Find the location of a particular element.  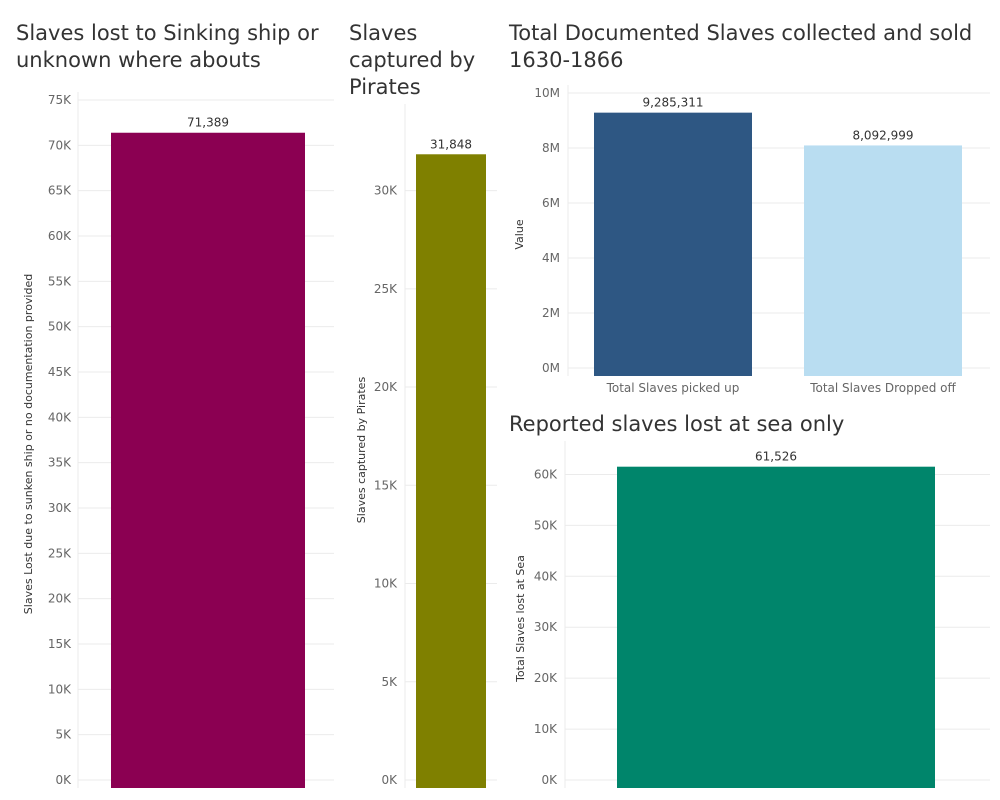

sinking-title-line-2: unknown where abouts is located at coordinates (138, 60).